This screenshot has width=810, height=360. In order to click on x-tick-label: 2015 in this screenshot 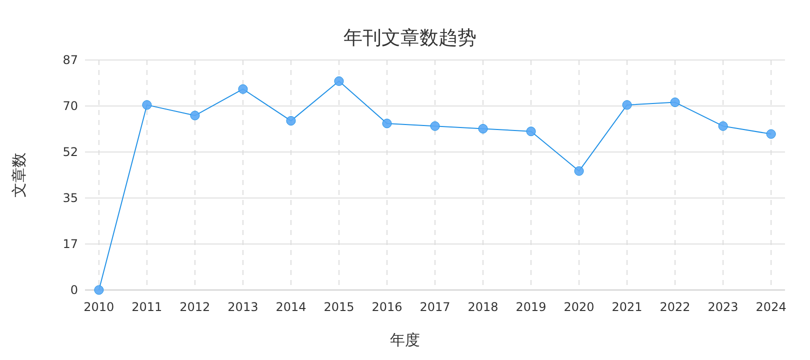, I will do `click(339, 307)`.